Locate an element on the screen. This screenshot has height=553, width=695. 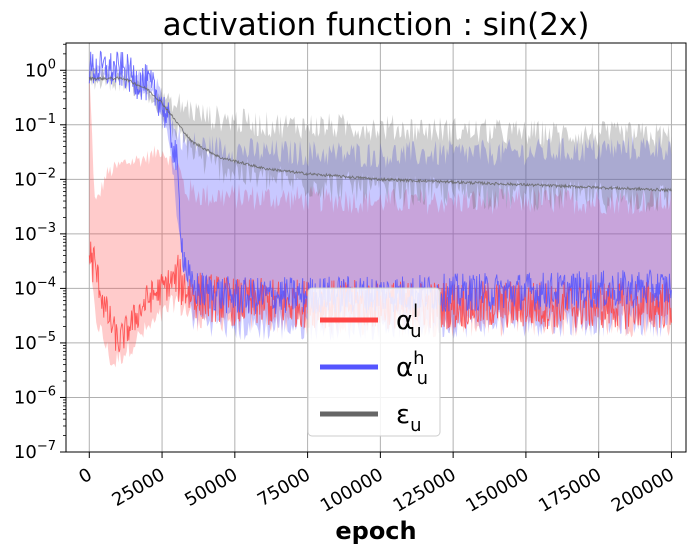
x-tick-label-2: 50000 is located at coordinates (211, 487).